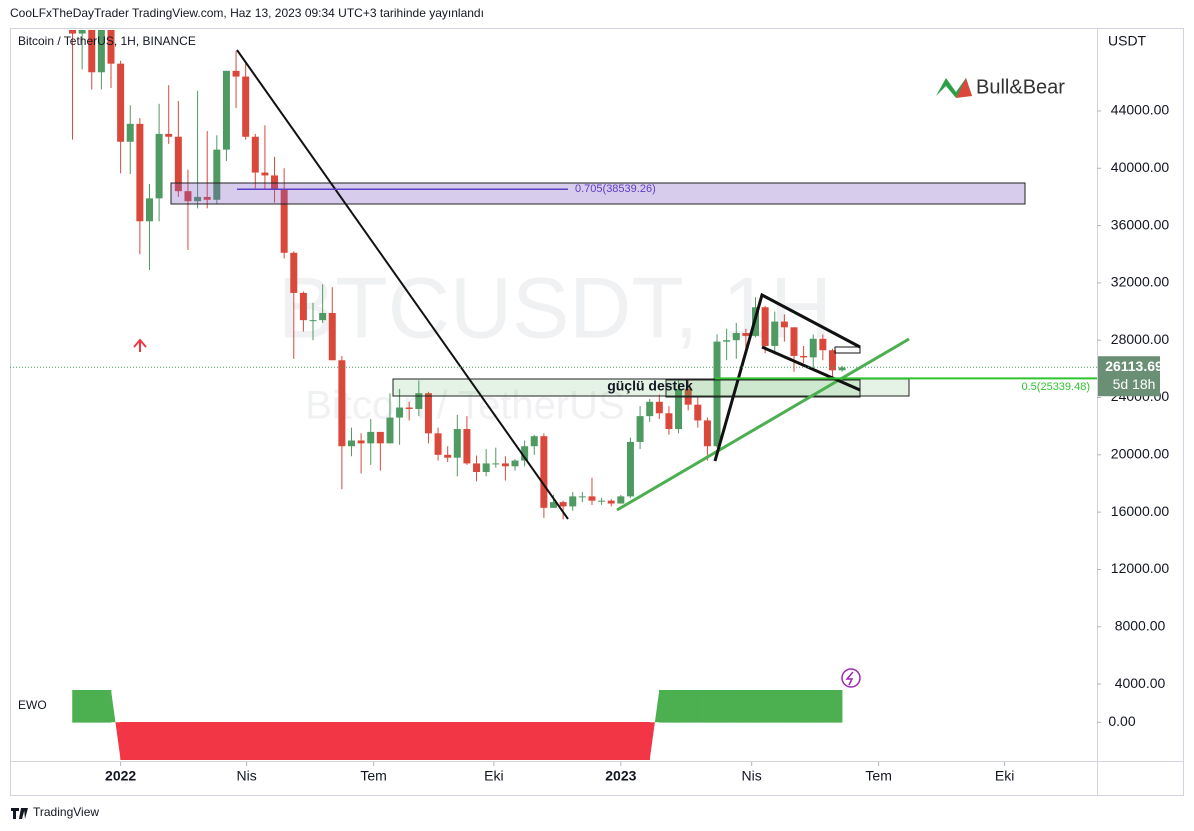  What do you see at coordinates (555, 309) in the screenshot?
I see `watermark: BTCUSDT, 1H` at bounding box center [555, 309].